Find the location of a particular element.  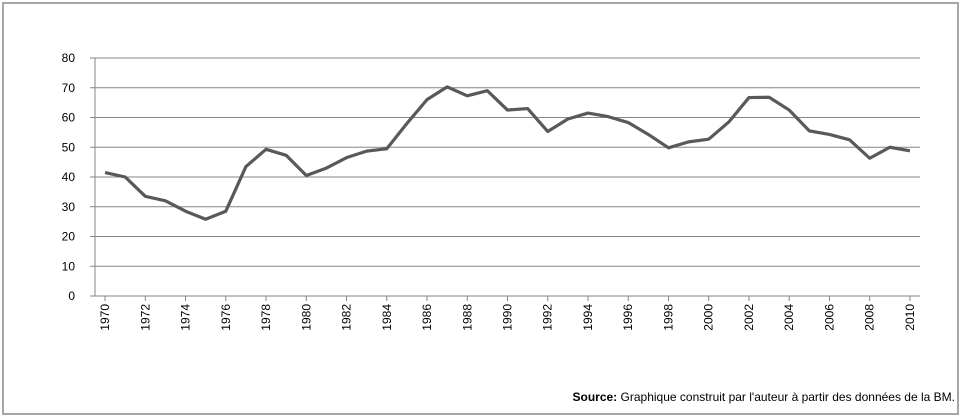

x-tick-label: 1994 is located at coordinates (588, 317).